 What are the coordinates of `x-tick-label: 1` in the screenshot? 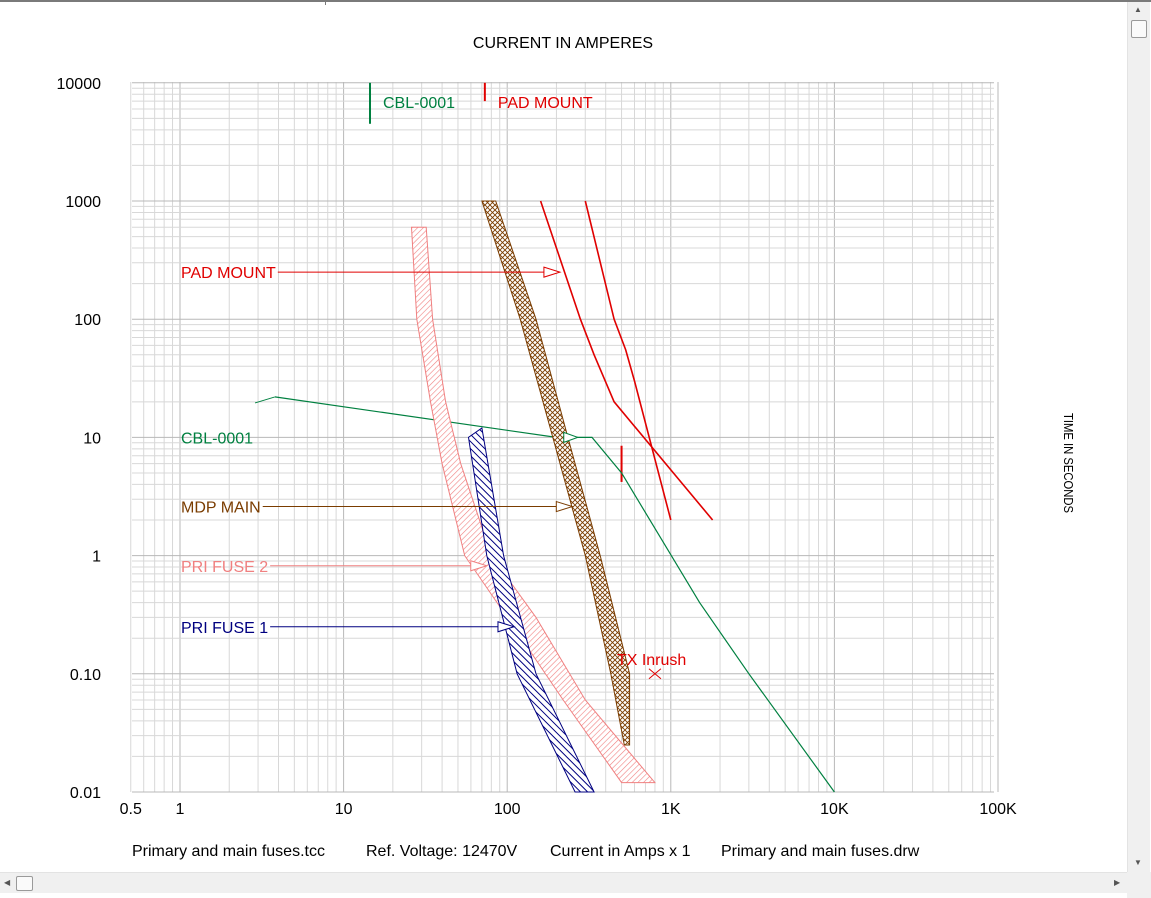 It's located at (180, 809).